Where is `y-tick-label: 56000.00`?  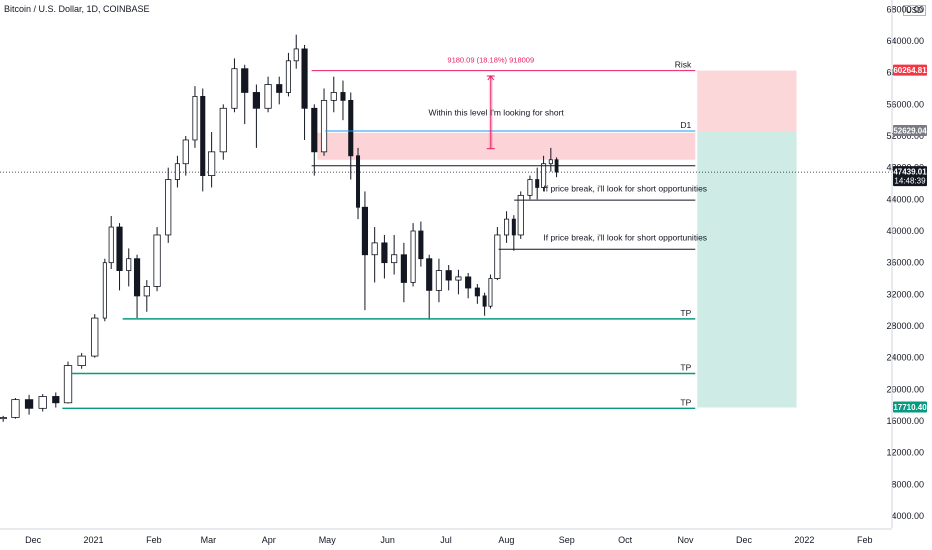 y-tick-label: 56000.00 is located at coordinates (905, 104).